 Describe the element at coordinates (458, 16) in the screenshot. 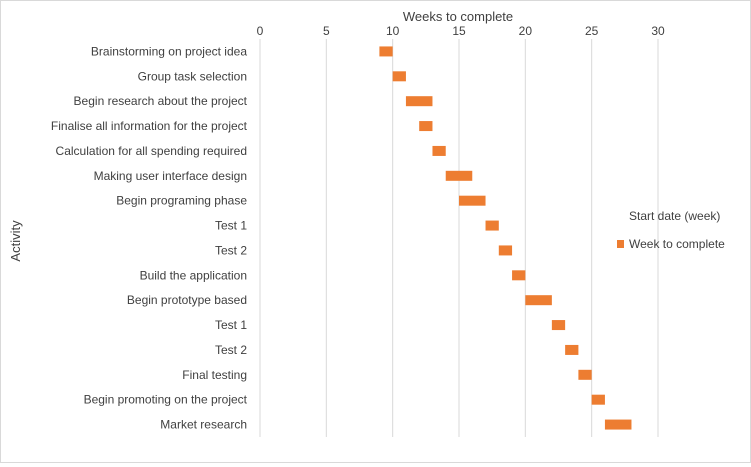

I see `x-axis-title: Weeks to complete` at that location.